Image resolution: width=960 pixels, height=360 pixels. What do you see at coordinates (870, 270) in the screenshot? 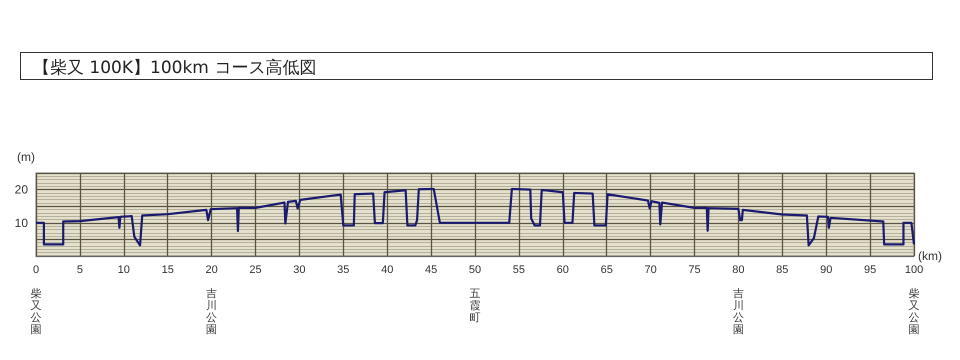
I see `x-tick-label: 95` at bounding box center [870, 270].